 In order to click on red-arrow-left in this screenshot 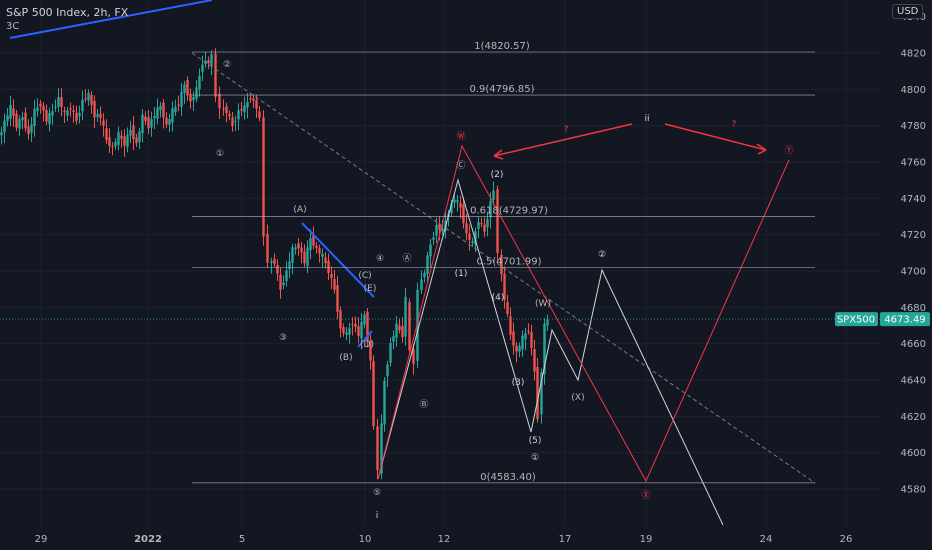, I will do `click(563, 140)`.